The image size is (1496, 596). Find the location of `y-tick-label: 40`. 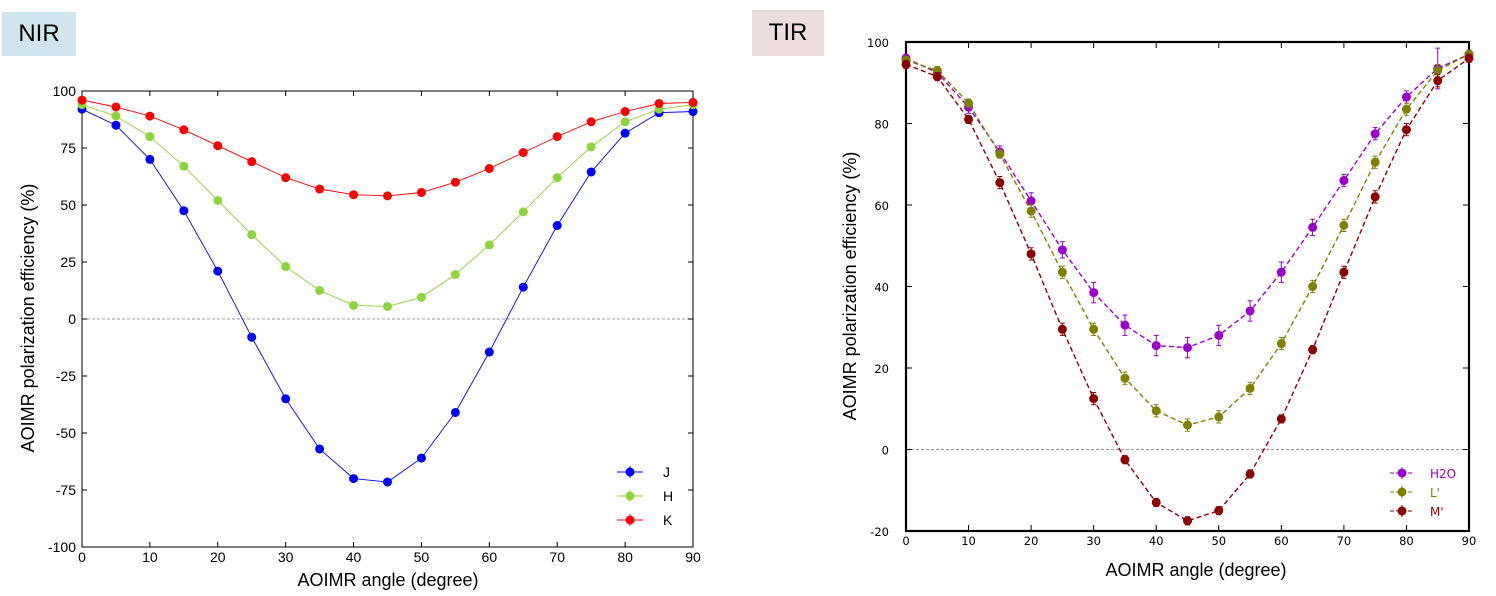

y-tick-label: 40 is located at coordinates (881, 288).